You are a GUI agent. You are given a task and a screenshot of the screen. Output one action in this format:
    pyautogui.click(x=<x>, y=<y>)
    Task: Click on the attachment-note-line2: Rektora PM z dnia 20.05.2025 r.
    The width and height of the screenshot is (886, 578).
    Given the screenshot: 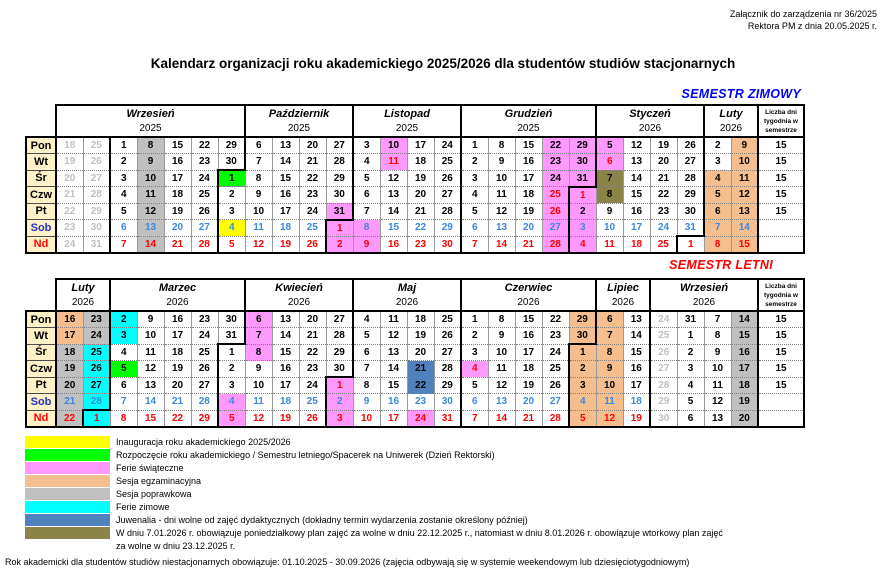 What is the action you would take?
    pyautogui.click(x=812, y=26)
    